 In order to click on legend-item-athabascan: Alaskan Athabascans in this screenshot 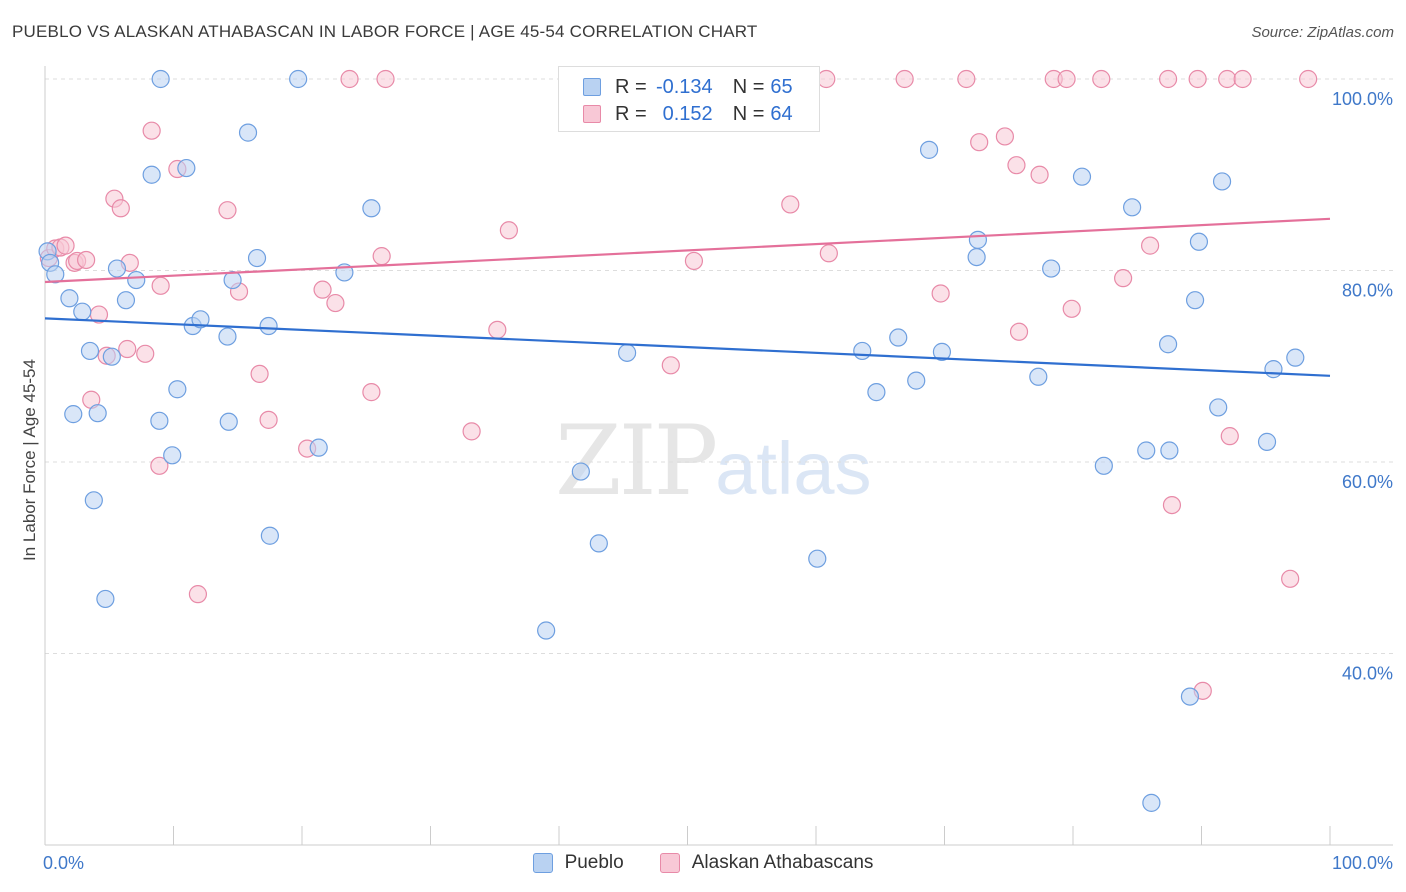, I will do `click(766, 863)`.